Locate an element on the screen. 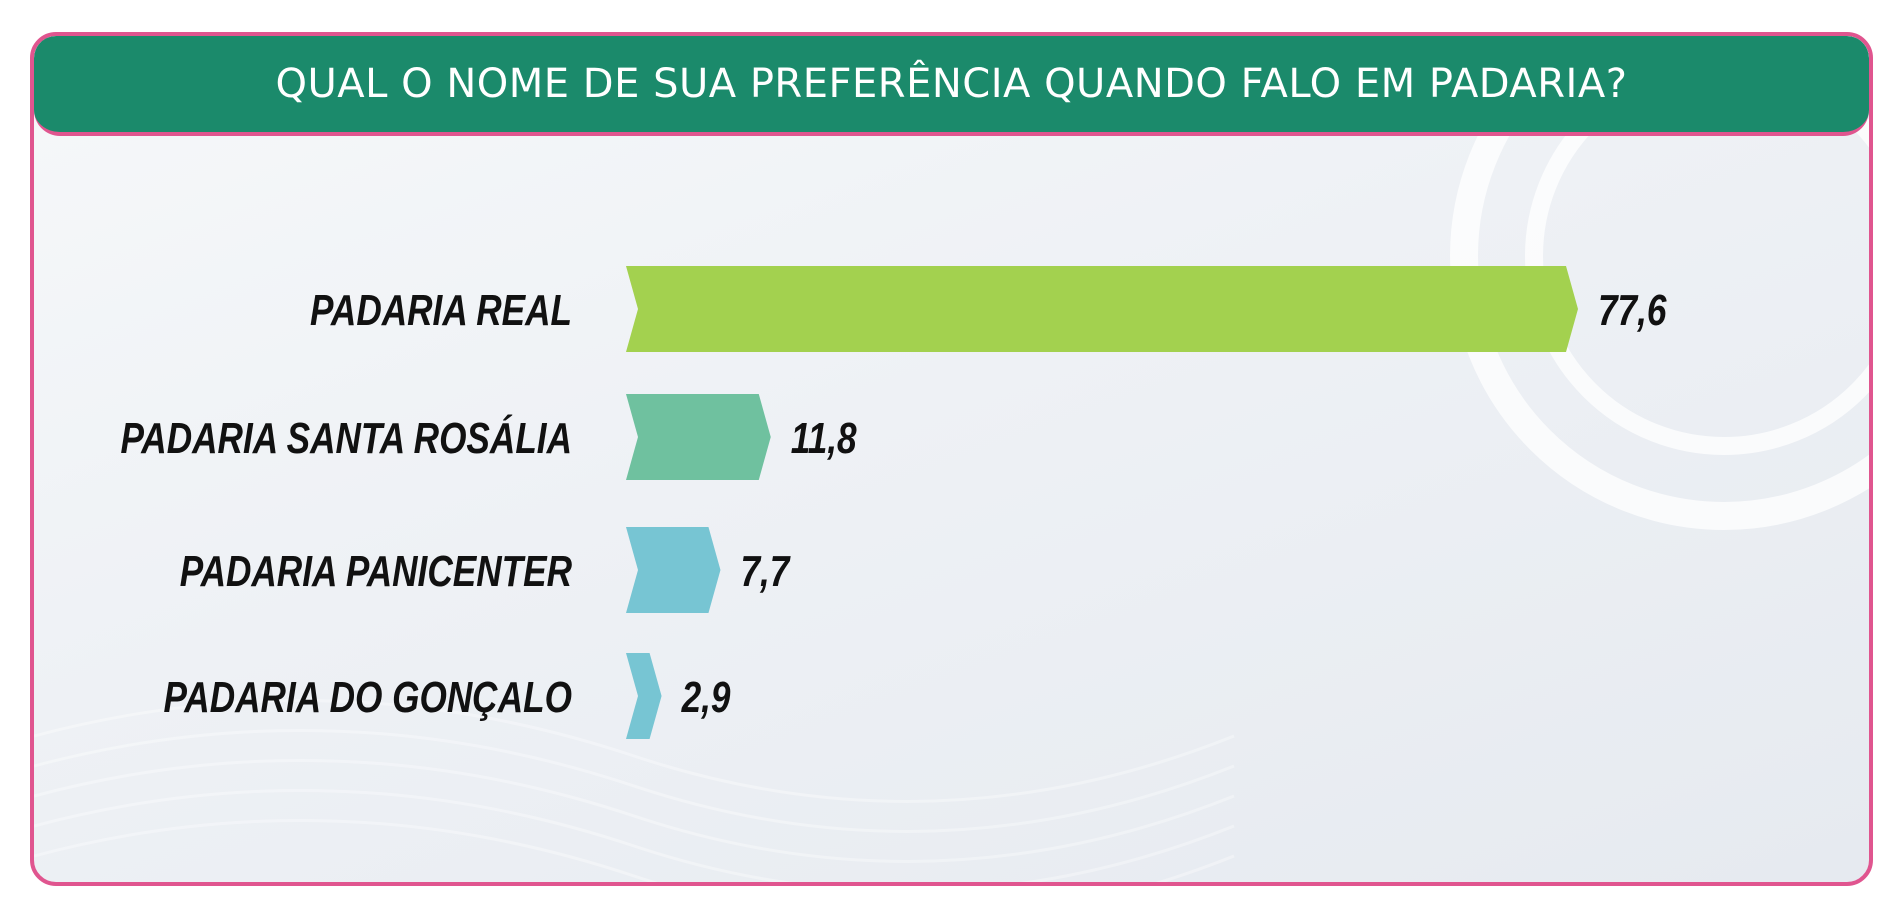  value-label: 11,8 is located at coordinates (824, 438).